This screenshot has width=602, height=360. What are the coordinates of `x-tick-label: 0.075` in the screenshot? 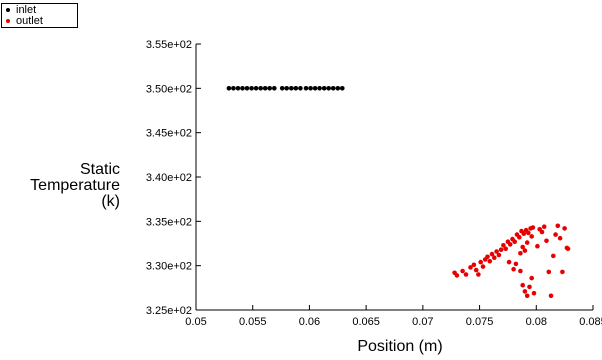 It's located at (480, 322).